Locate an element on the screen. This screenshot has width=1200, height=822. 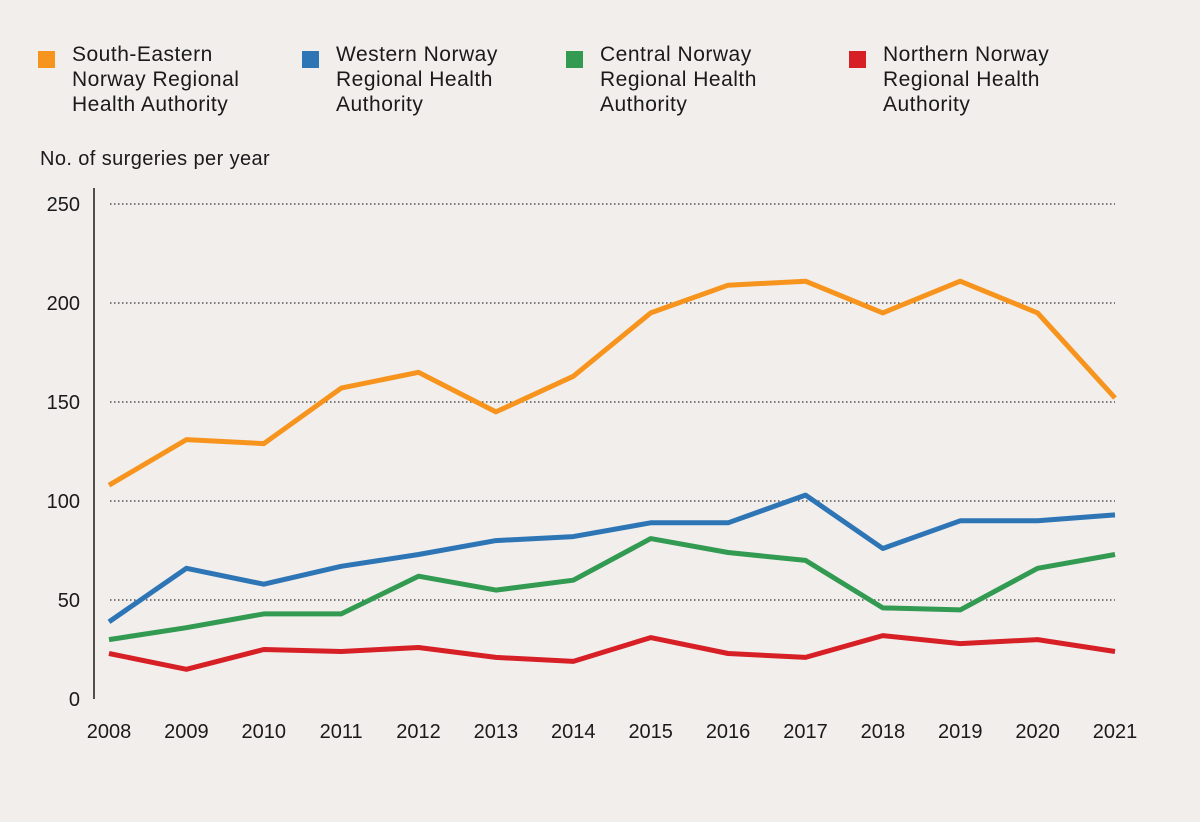
legend-item-western: Western Norway Regional Health Authority is located at coordinates (400, 79).